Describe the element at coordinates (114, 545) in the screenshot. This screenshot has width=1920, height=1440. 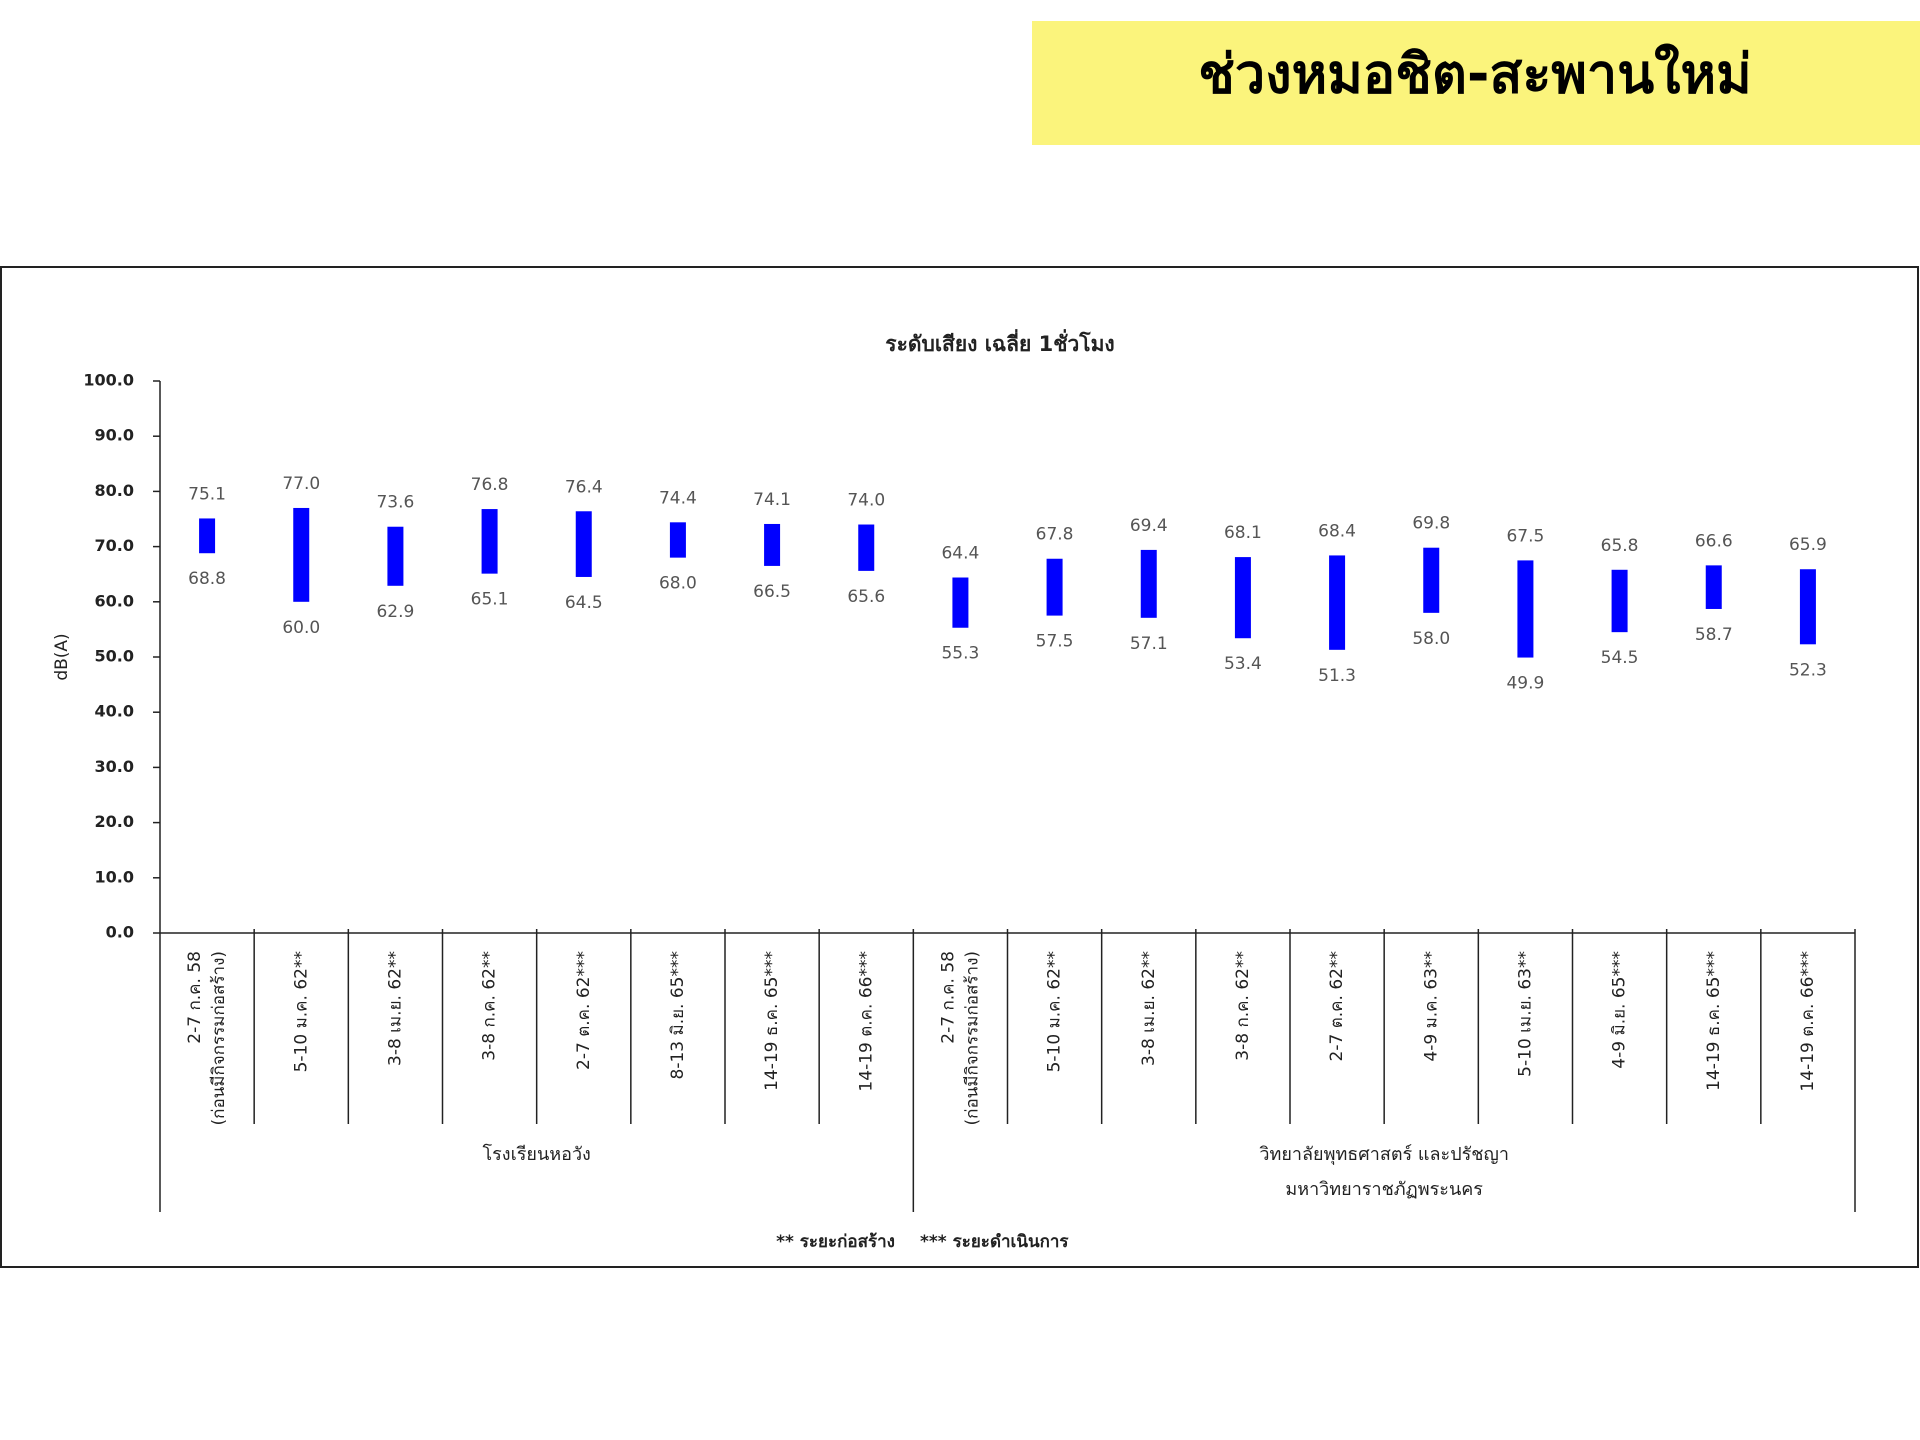
I see `y-tick-label: 70.0` at that location.